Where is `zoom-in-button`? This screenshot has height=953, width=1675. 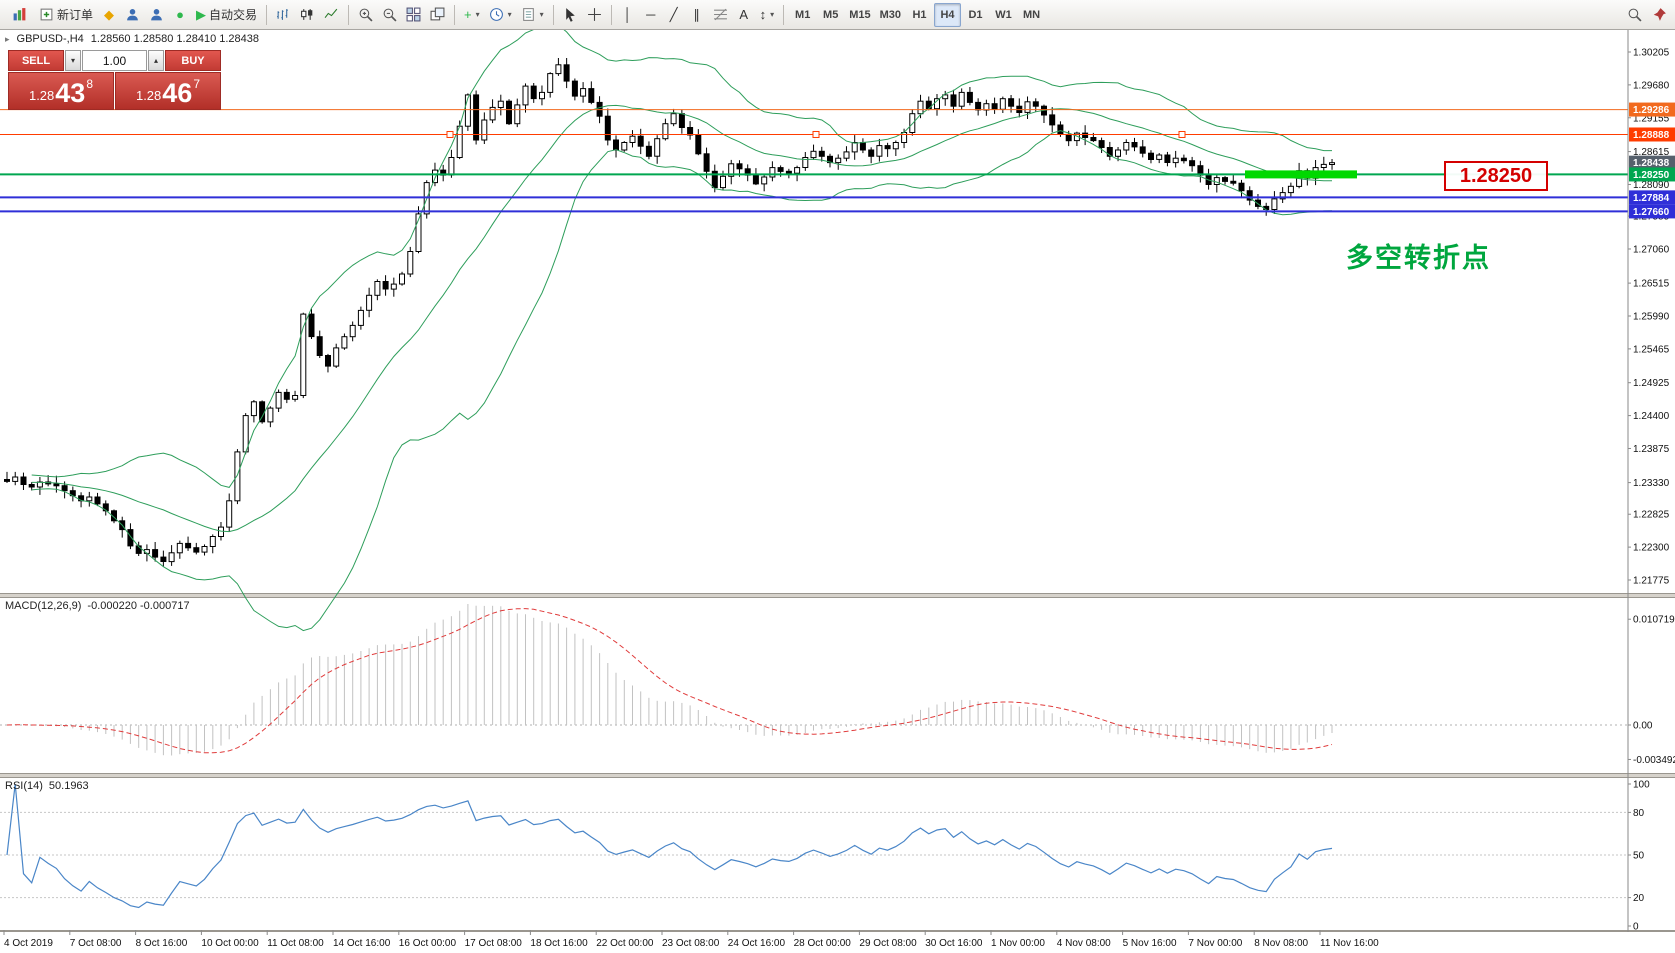 zoom-in-button is located at coordinates (365, 15).